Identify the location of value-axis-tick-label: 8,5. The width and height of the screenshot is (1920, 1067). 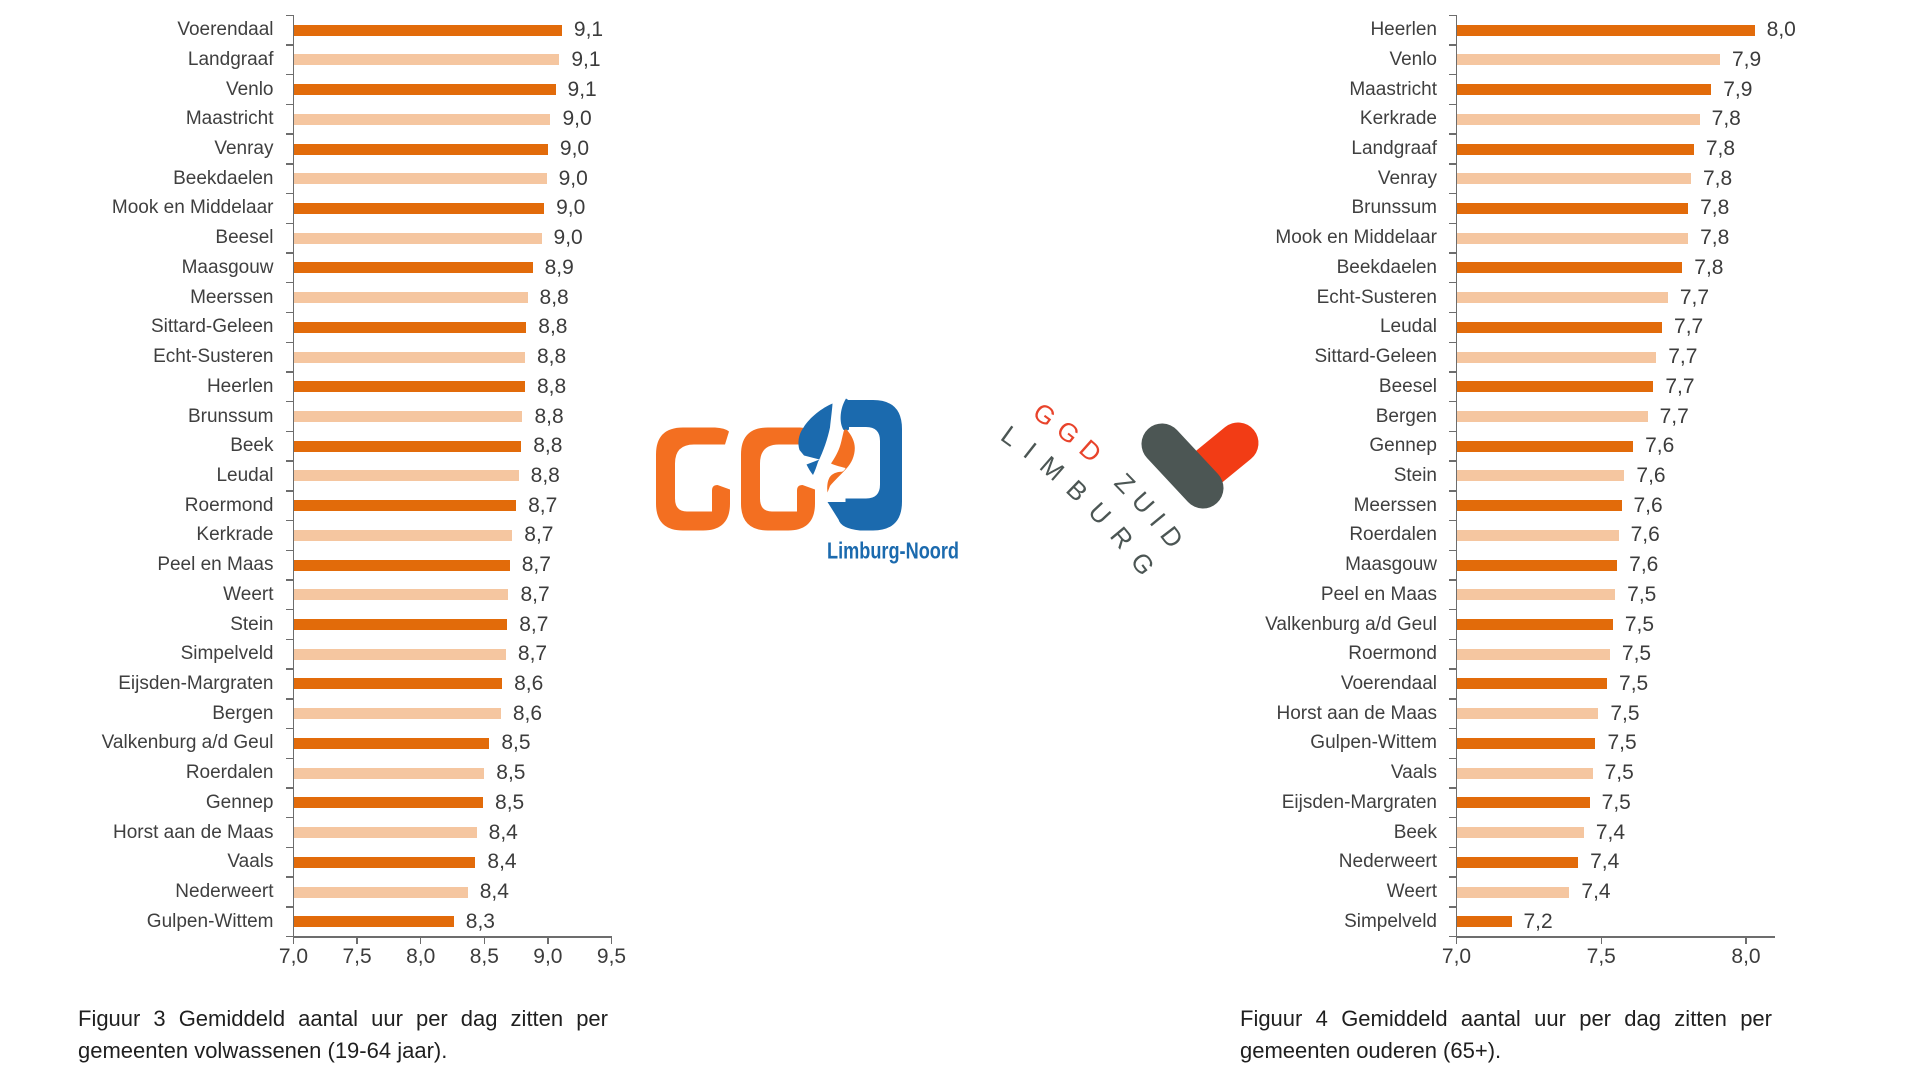
(484, 956).